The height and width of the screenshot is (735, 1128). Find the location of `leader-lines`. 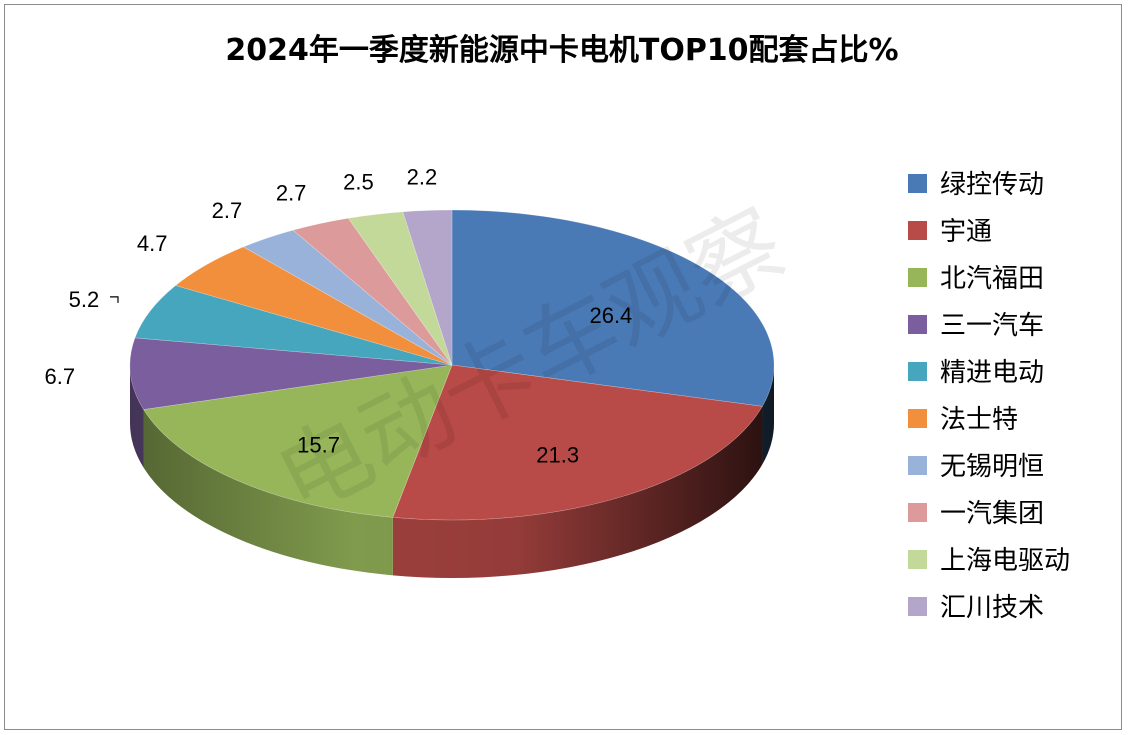

leader-lines is located at coordinates (114, 299).